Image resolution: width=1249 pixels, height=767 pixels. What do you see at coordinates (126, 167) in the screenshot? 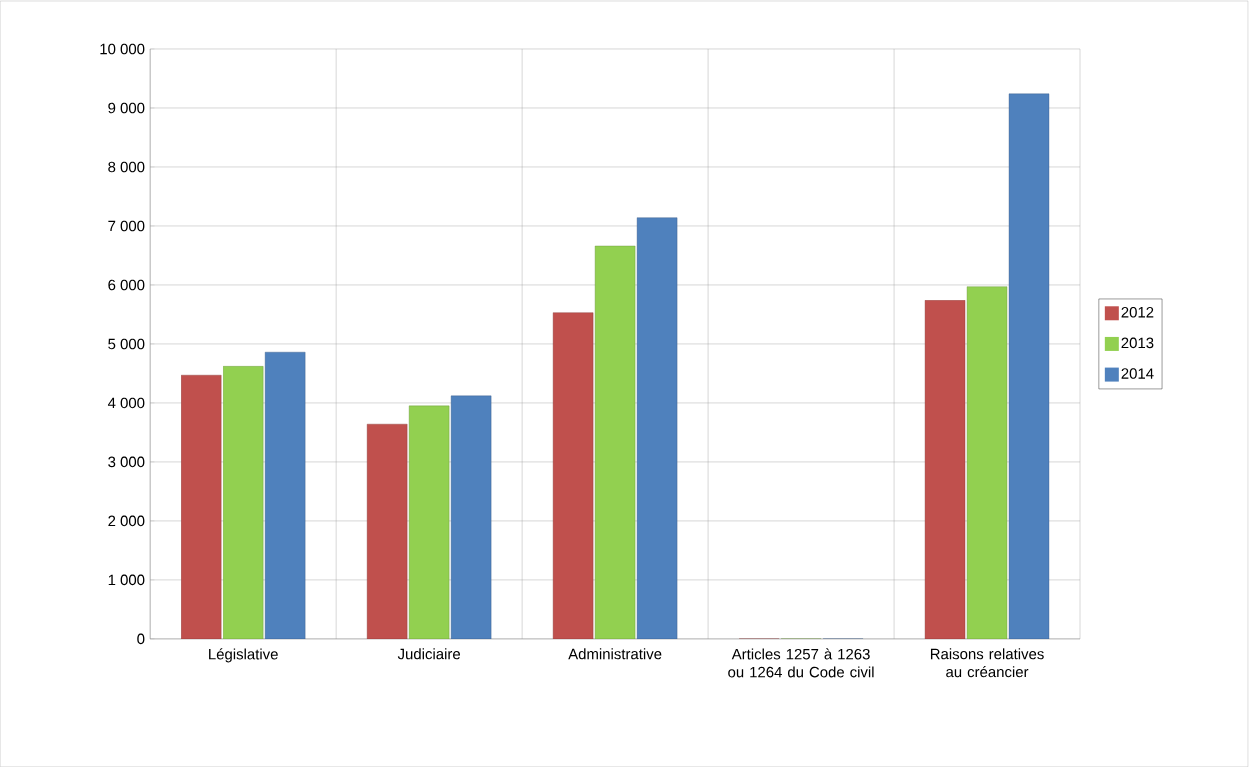
I see `y-tick-label: 8 000` at bounding box center [126, 167].